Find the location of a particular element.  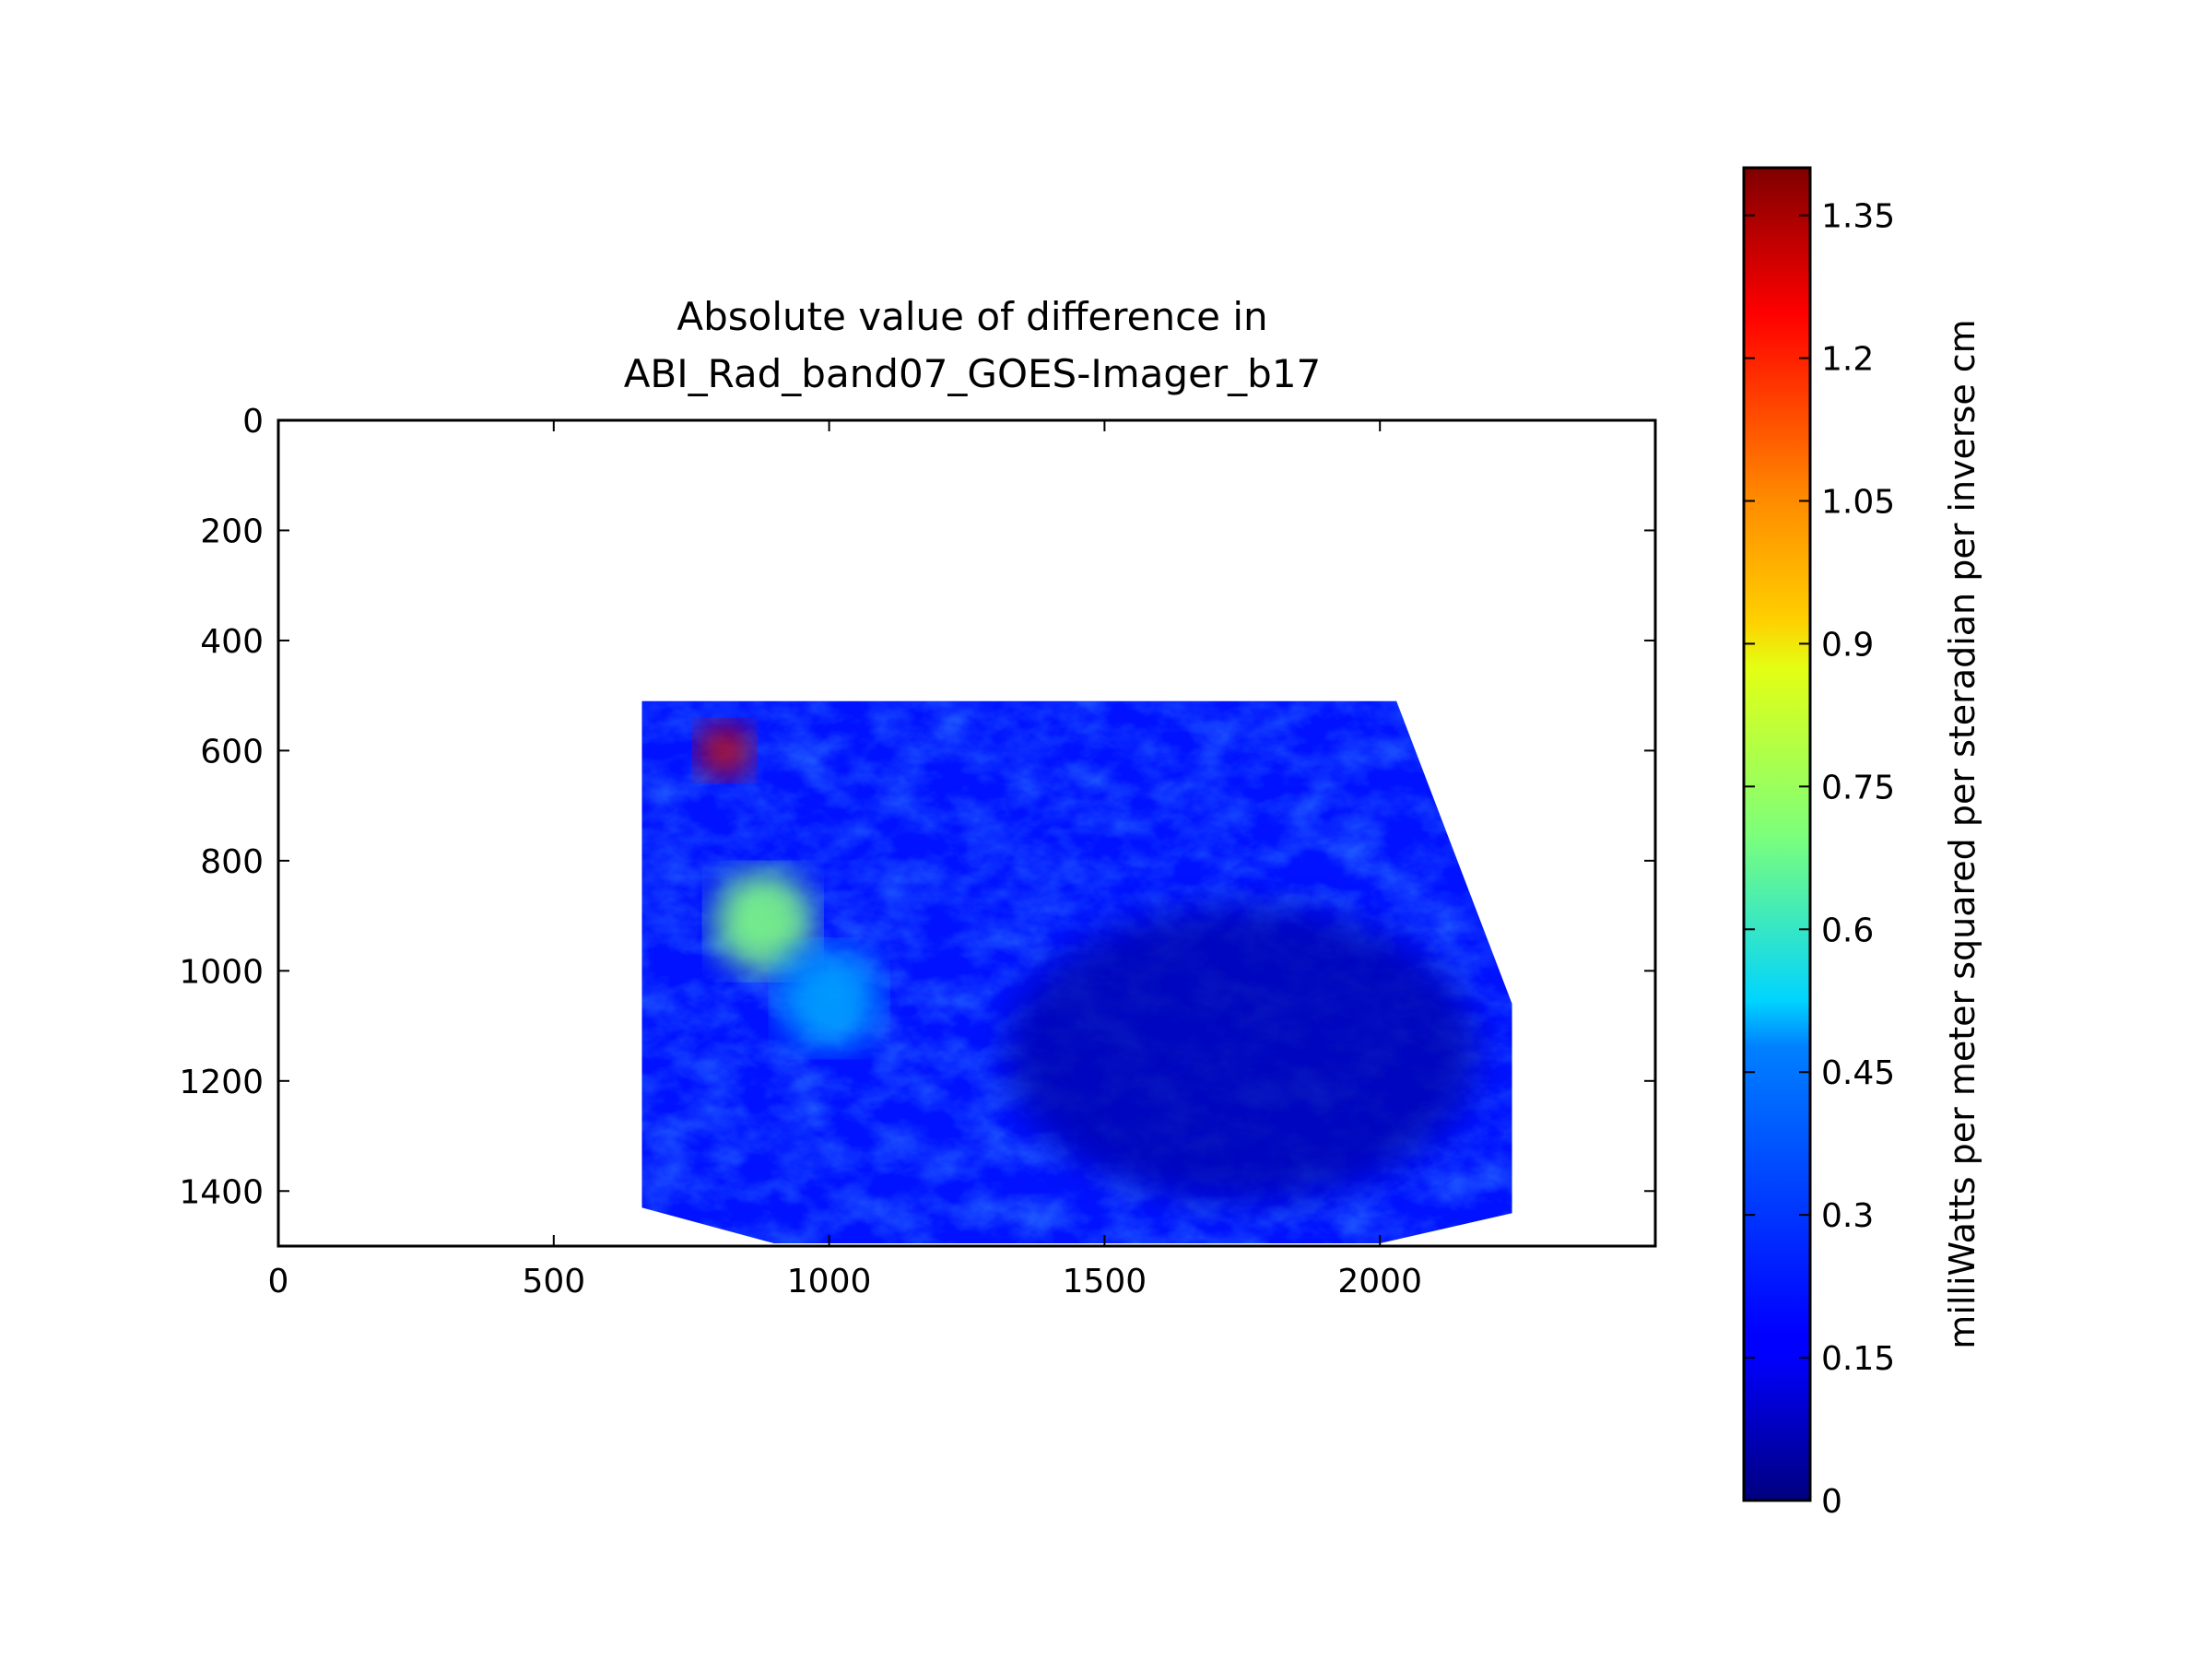

colorbar-frame is located at coordinates (1777, 834).